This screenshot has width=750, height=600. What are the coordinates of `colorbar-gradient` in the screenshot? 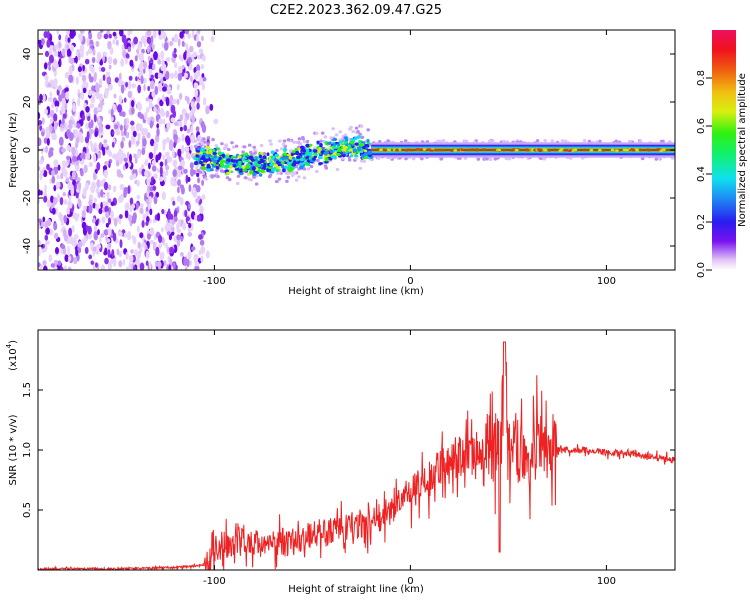 It's located at (724, 150).